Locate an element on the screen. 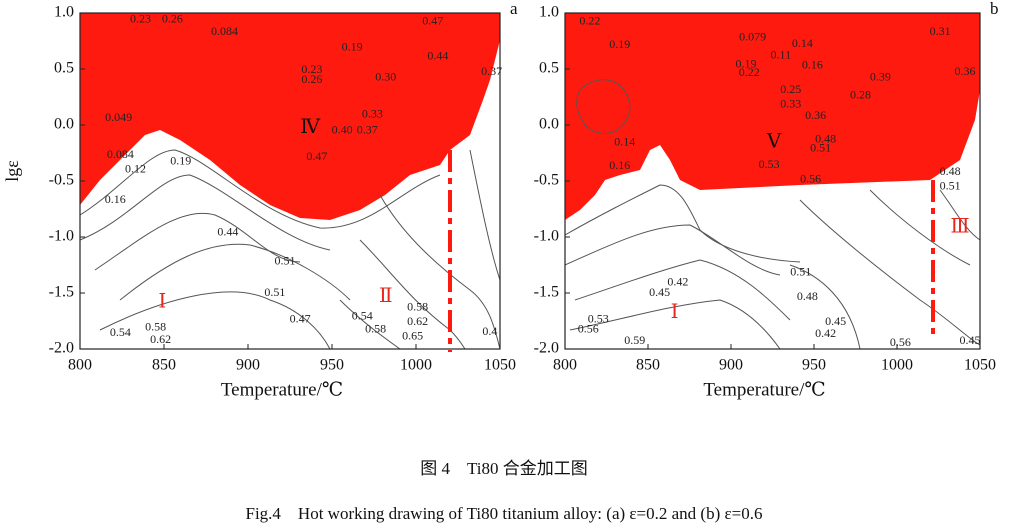  contour-label: 0.40 is located at coordinates (342, 129).